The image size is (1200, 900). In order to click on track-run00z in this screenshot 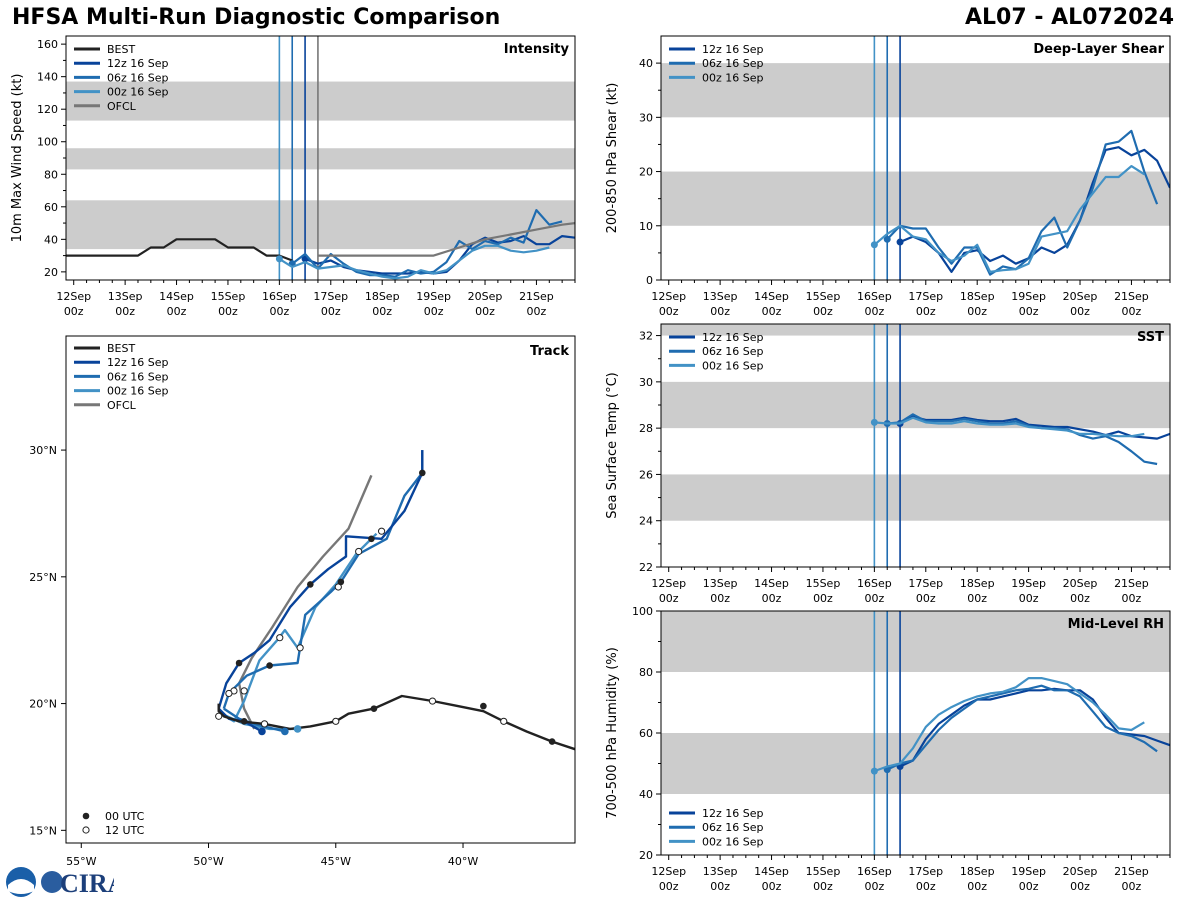, I will do `click(299, 627)`.